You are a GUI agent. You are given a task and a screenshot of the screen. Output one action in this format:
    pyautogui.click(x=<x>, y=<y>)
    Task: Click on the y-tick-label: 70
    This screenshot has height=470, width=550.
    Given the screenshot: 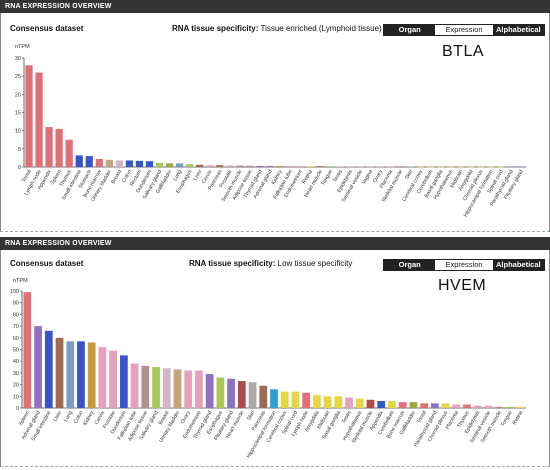 What is the action you would take?
    pyautogui.click(x=16, y=327)
    